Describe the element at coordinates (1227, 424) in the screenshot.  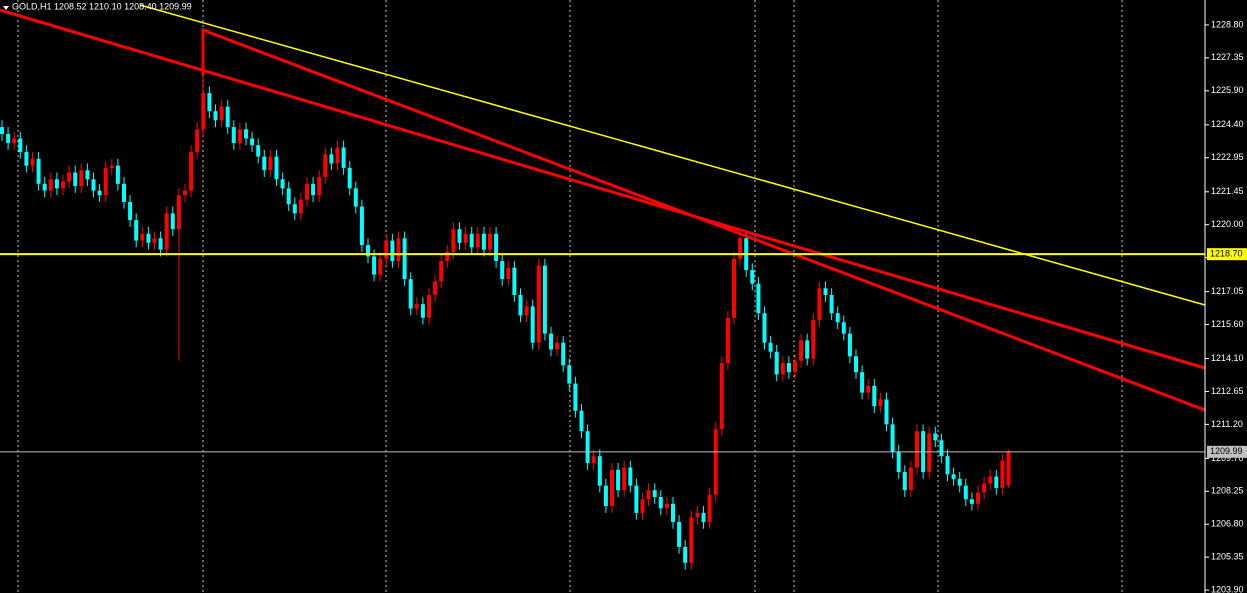
I see `y-tick-label: 1211.20` at that location.